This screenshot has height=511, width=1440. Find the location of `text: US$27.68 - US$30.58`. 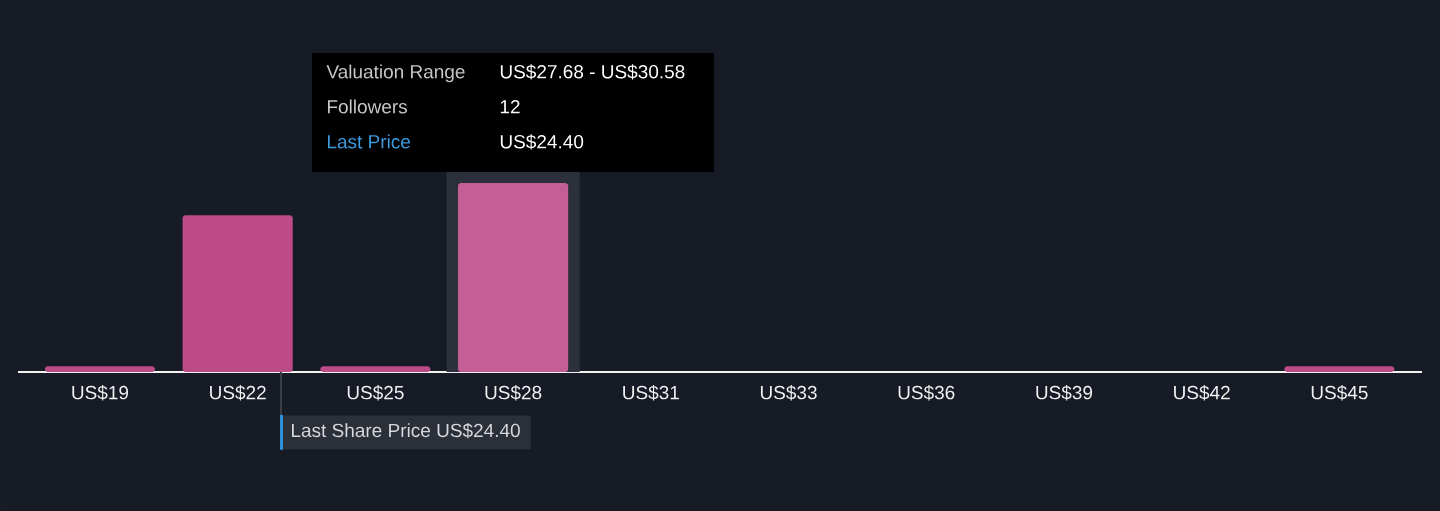

text: US$27.68 - US$30.58 is located at coordinates (592, 72).